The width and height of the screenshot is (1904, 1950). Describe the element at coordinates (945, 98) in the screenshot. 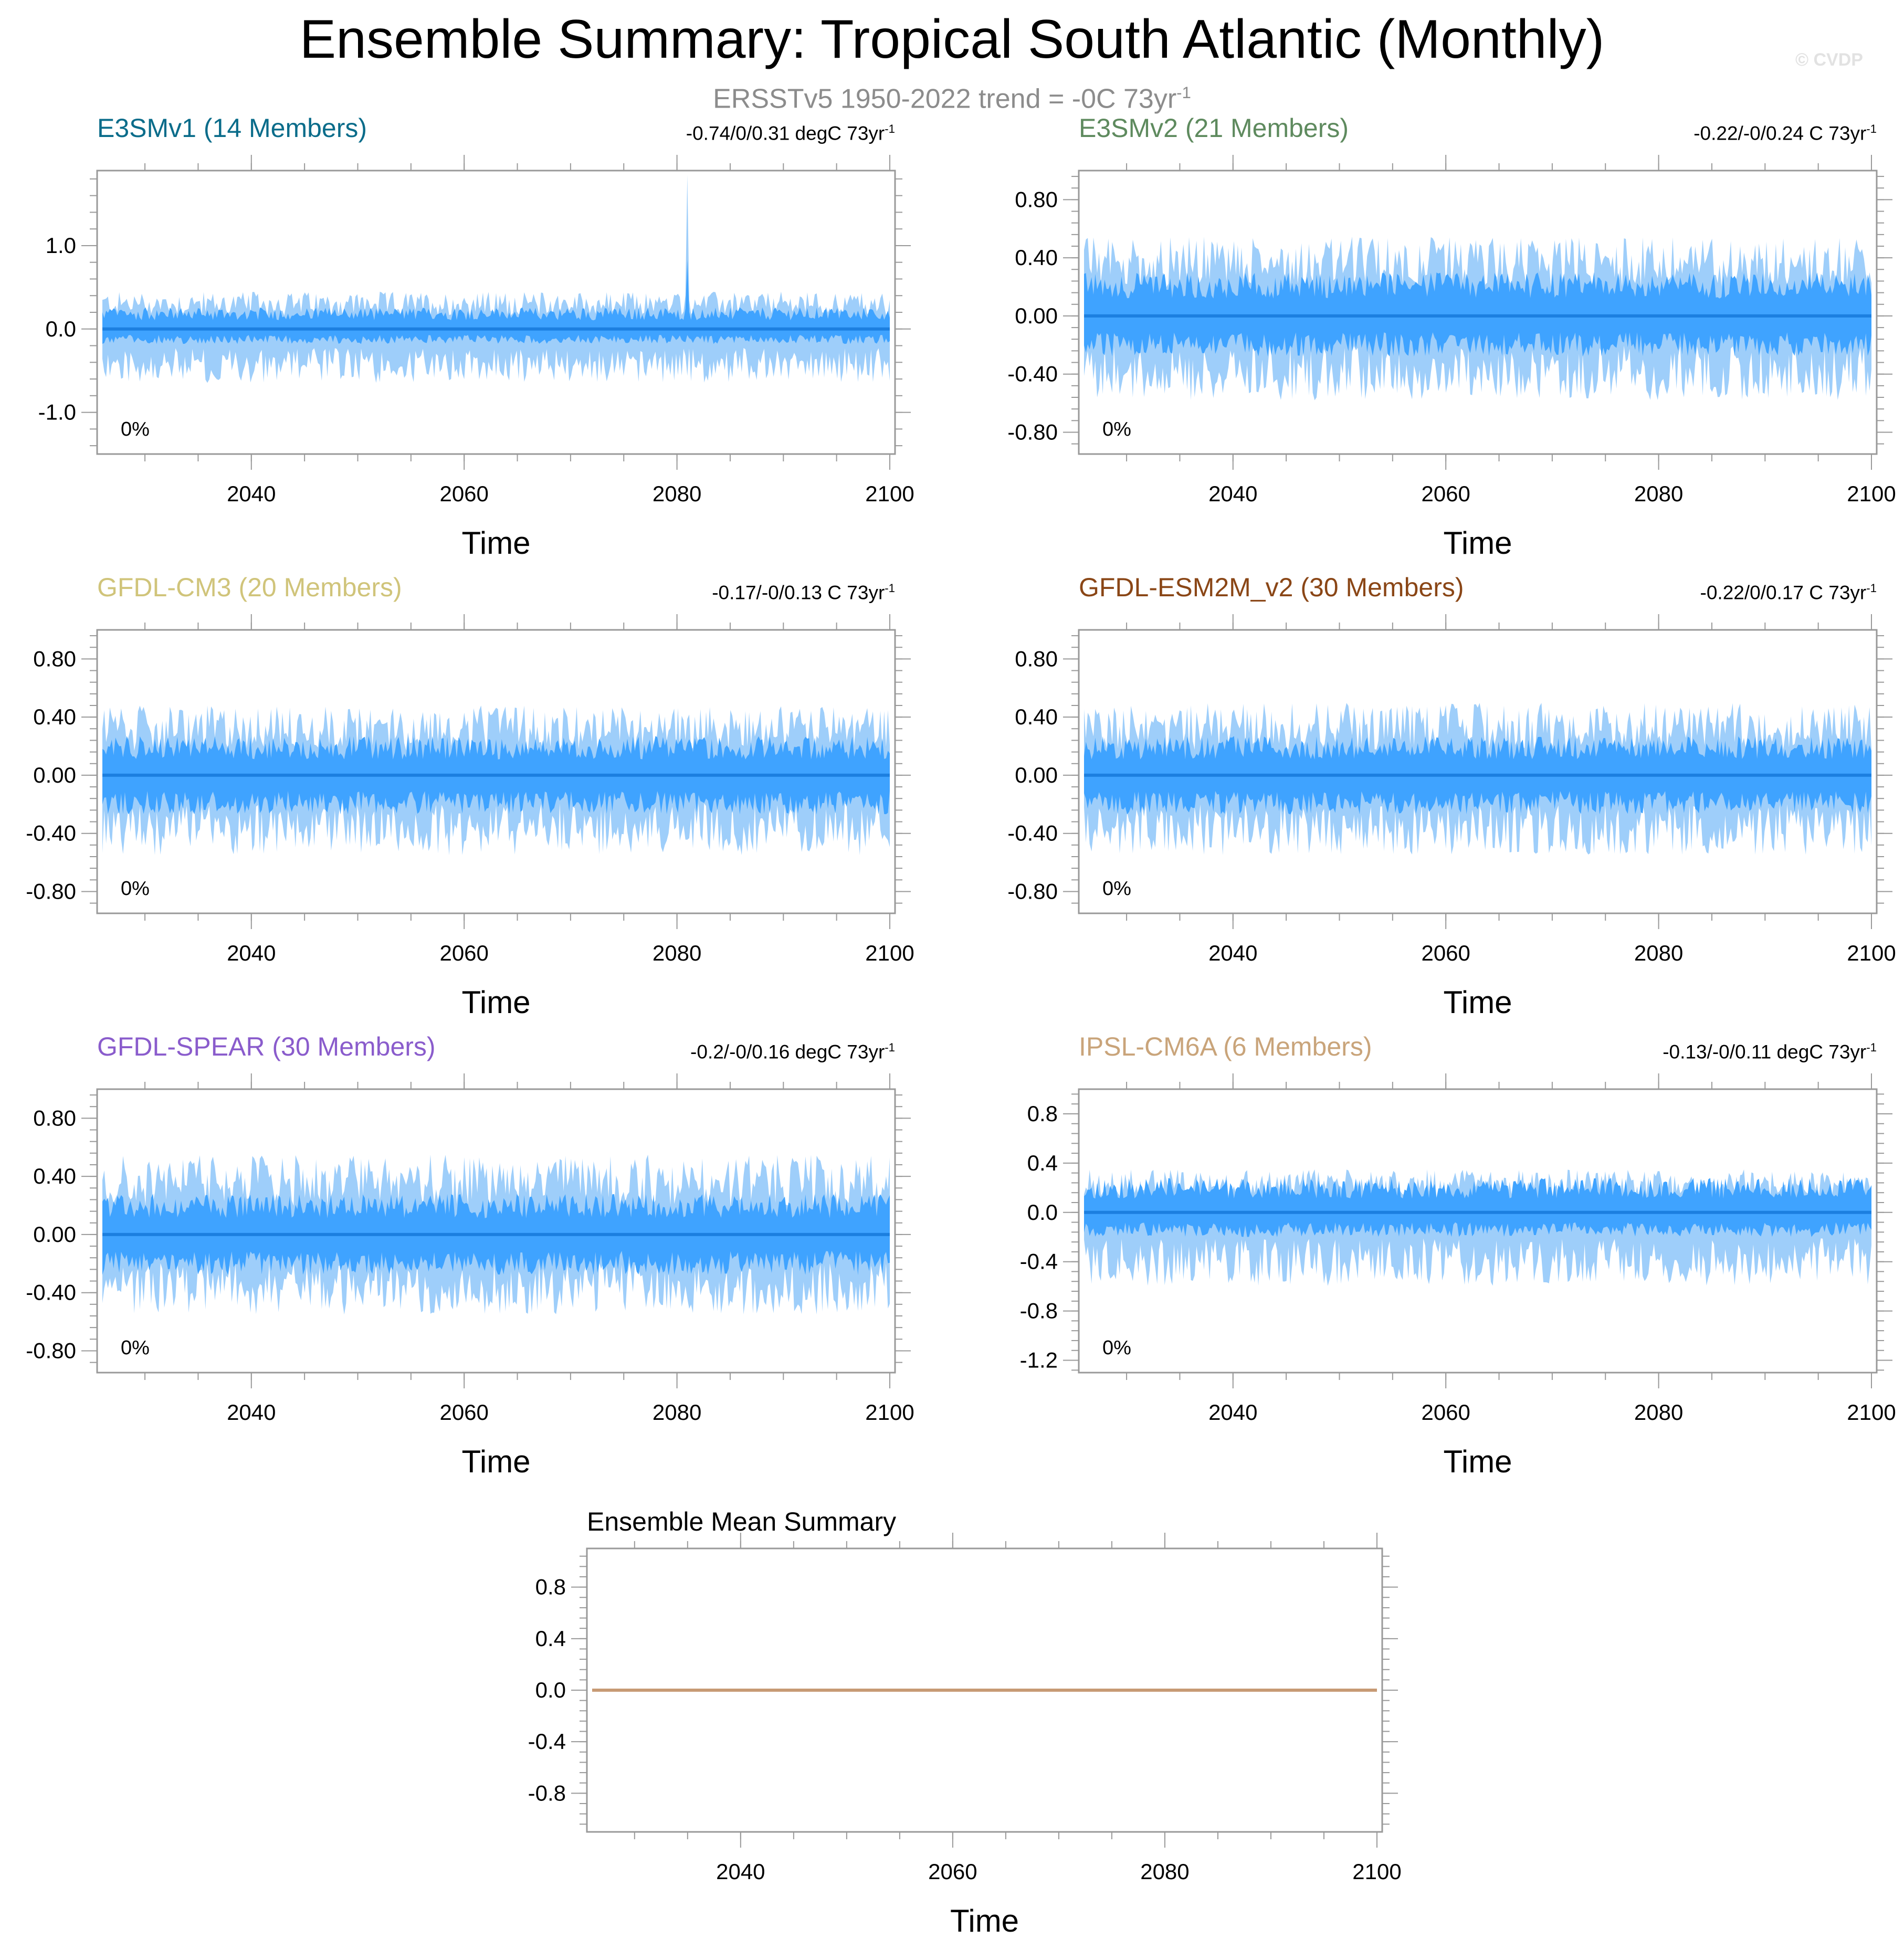

I see `subtitle-text: ERSSTv5 1950-2022 trend = -0C 73yr` at that location.